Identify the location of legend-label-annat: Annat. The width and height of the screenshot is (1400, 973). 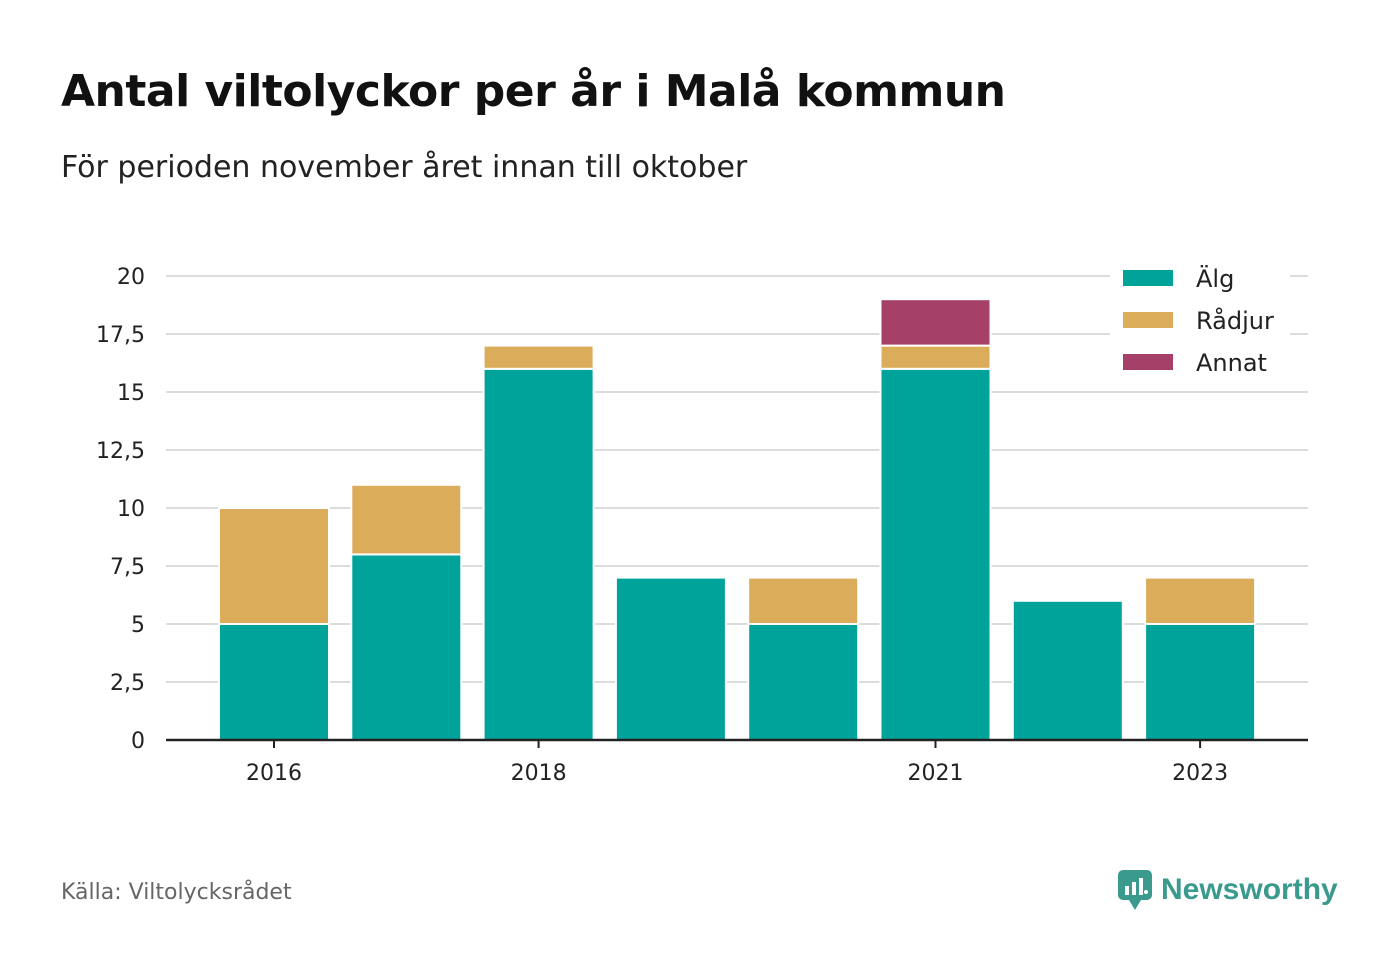
(1231, 363).